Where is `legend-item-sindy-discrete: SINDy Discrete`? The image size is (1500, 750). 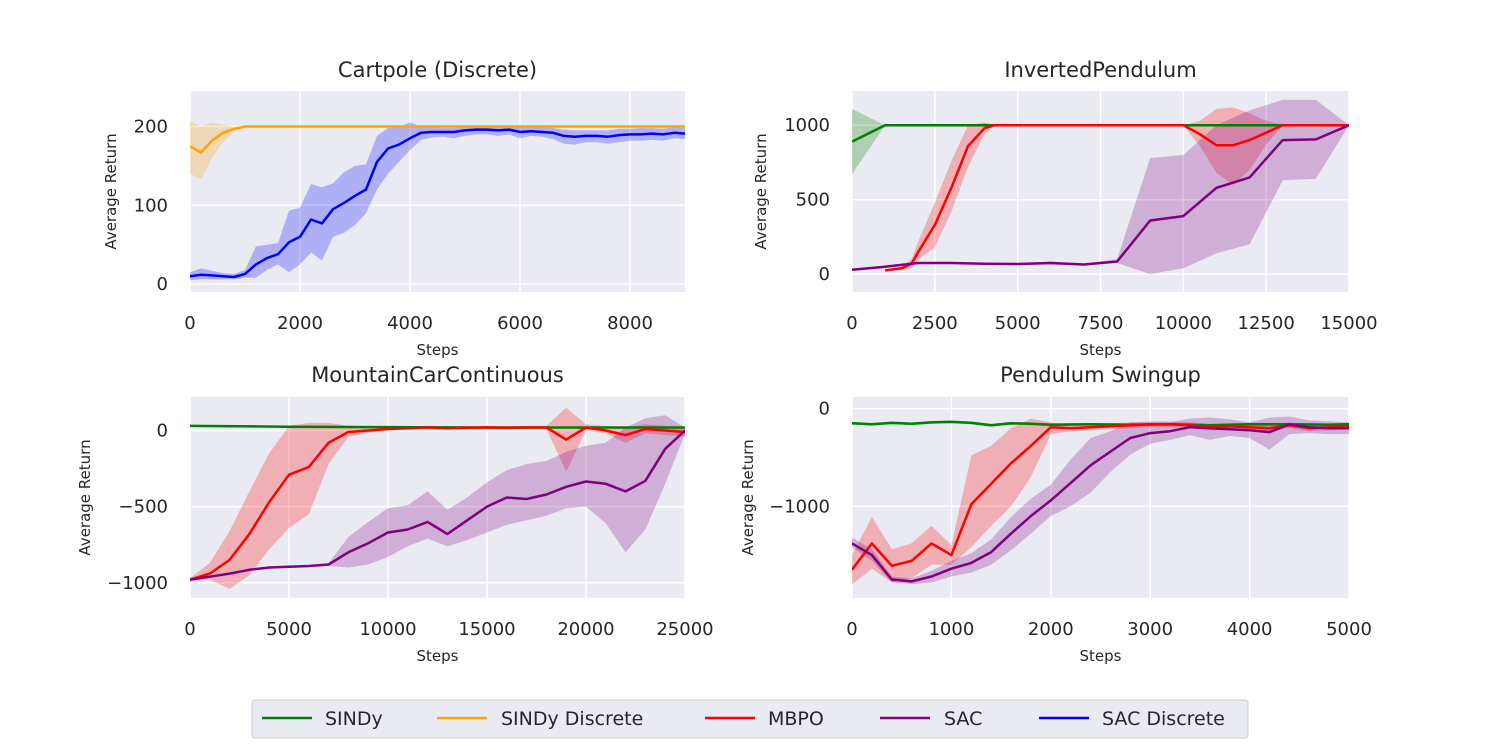
legend-item-sindy-discrete: SINDy Discrete is located at coordinates (540, 719).